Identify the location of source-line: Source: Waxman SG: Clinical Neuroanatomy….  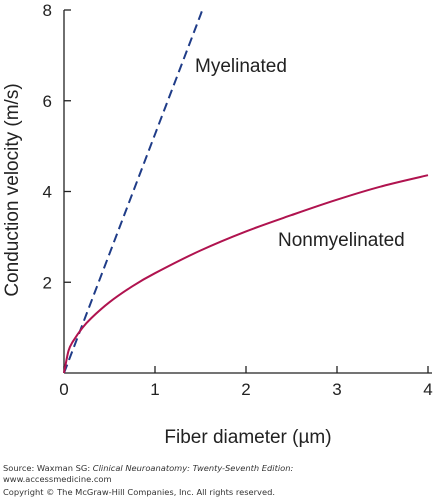
(148, 468).